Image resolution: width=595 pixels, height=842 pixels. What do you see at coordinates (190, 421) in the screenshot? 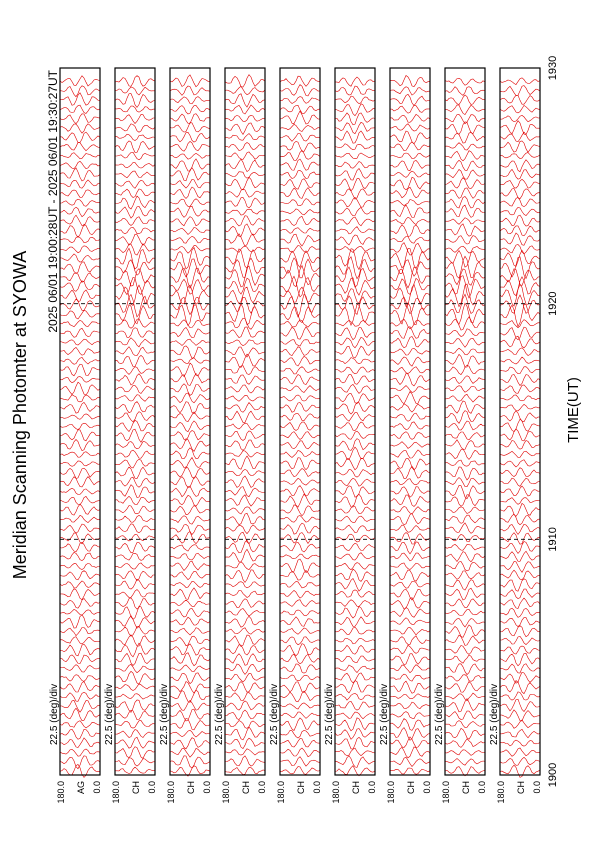
I see `panel-frame` at bounding box center [190, 421].